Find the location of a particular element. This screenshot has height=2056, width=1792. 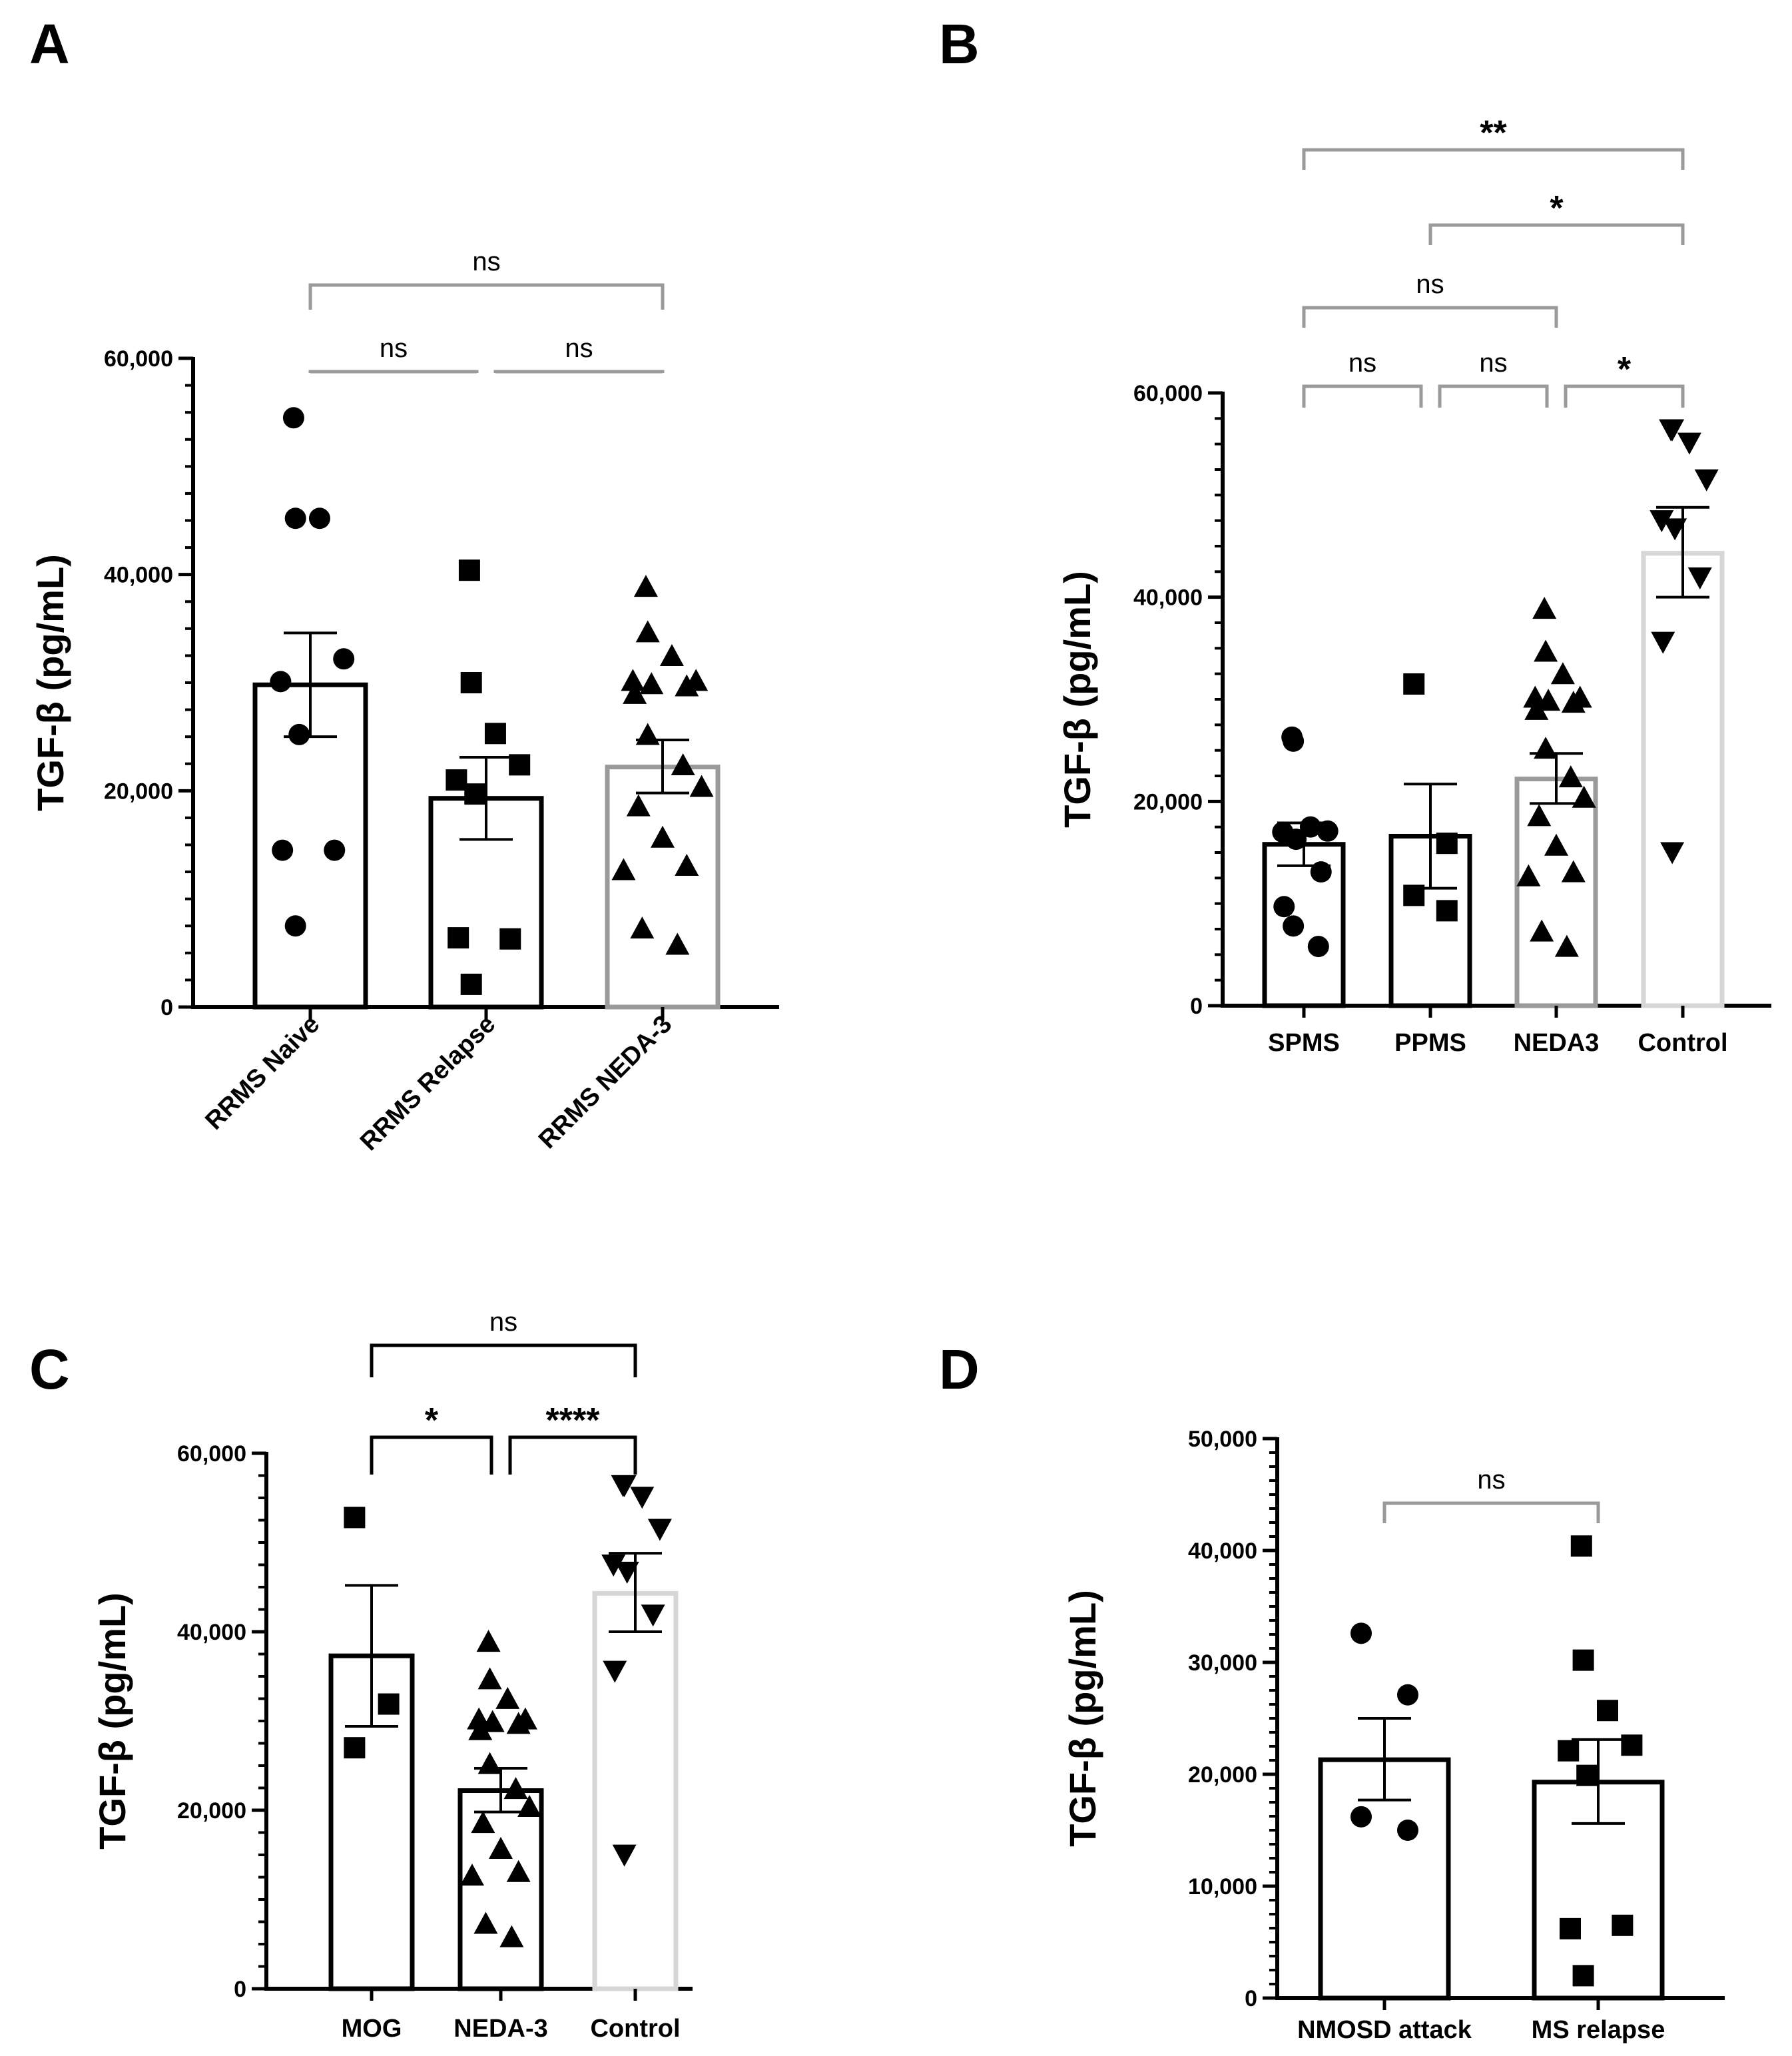

x-tick-label: MOG is located at coordinates (372, 2029).